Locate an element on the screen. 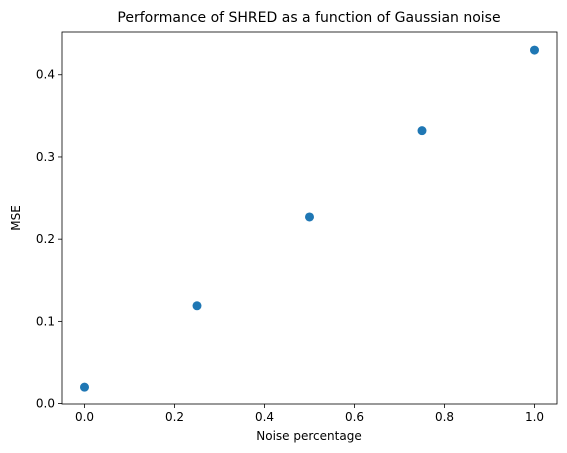 This screenshot has width=567, height=453. y-tick-label: 0.3 is located at coordinates (45, 157).